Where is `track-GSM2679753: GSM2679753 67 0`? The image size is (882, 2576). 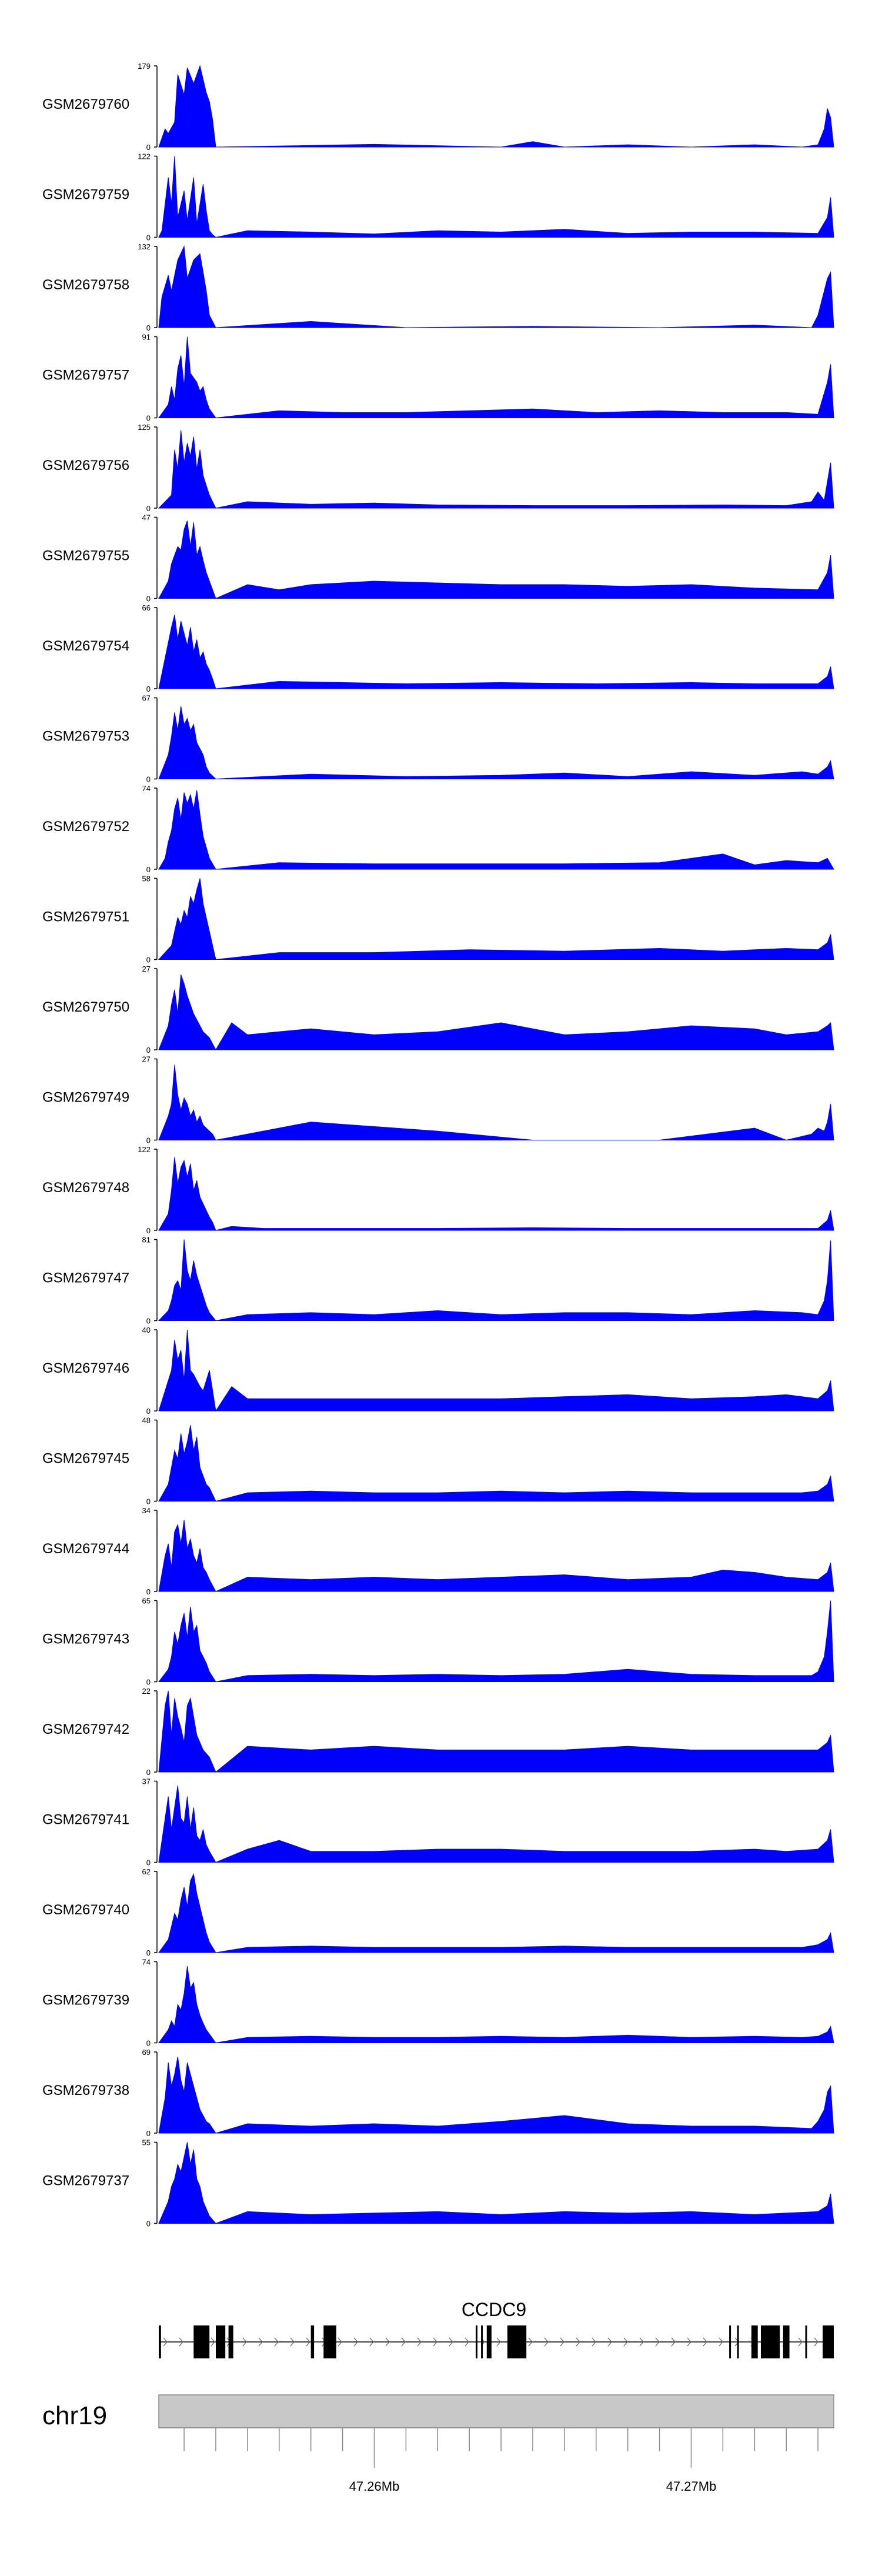
track-GSM2679753: GSM2679753 67 0 is located at coordinates (438, 739).